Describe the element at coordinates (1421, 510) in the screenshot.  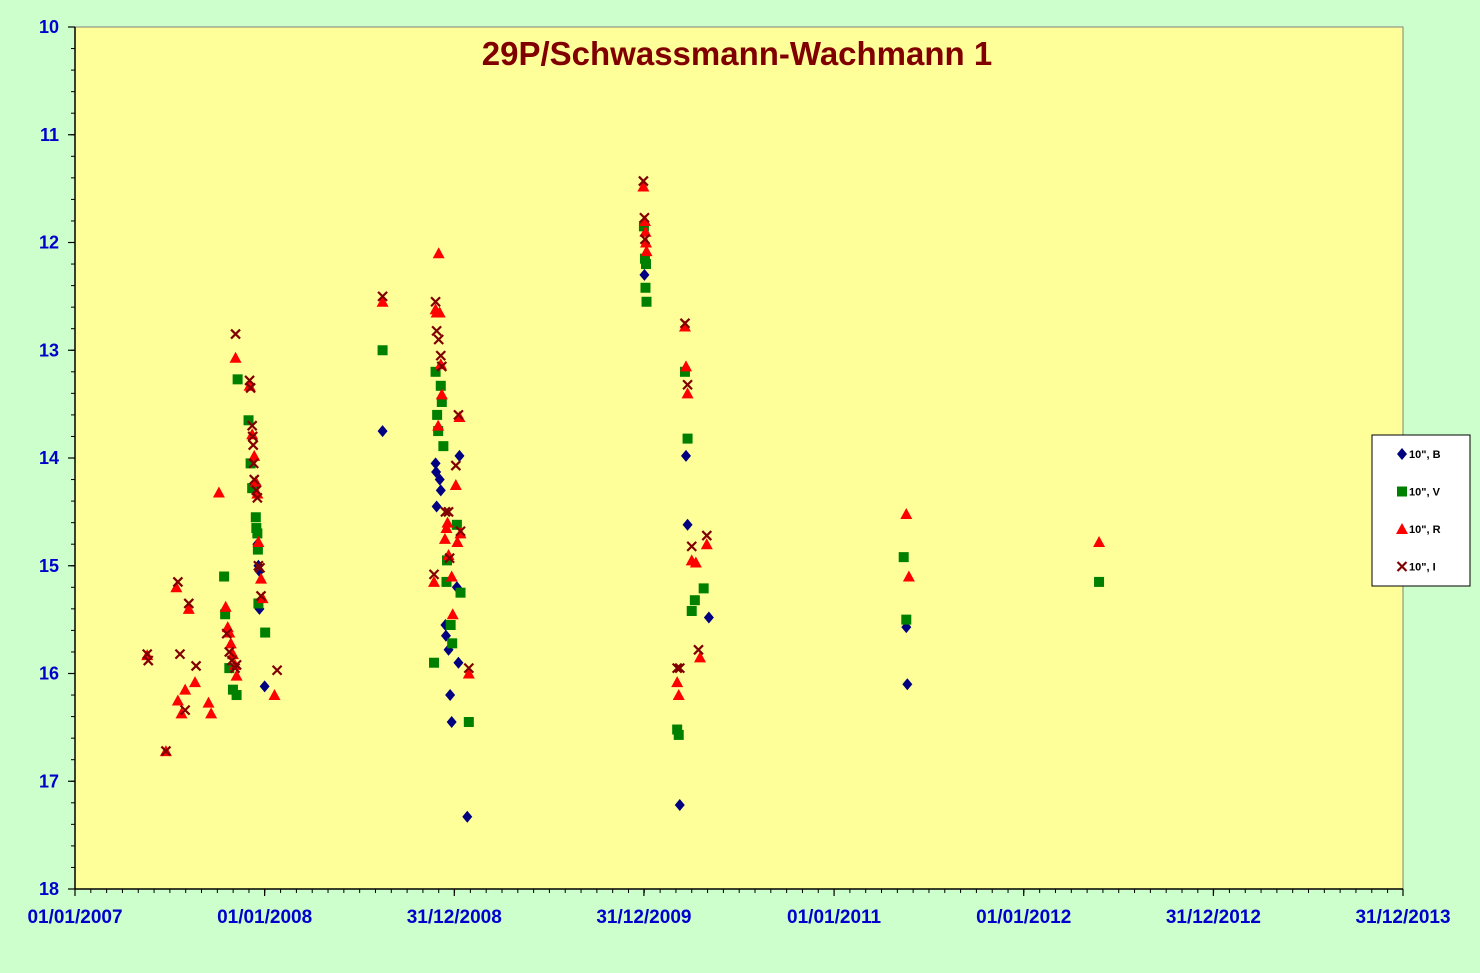
I see `legend: 10", B 10", V 10", R 10", I` at that location.